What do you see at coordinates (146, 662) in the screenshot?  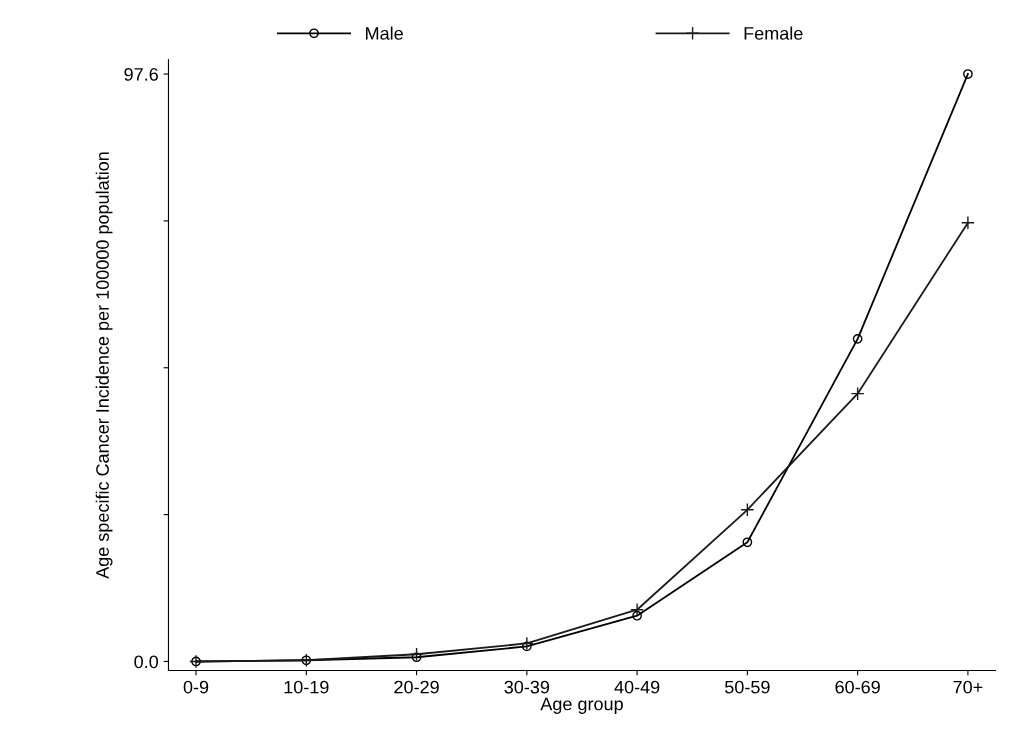 I see `y-tick-label: 0.0` at bounding box center [146, 662].